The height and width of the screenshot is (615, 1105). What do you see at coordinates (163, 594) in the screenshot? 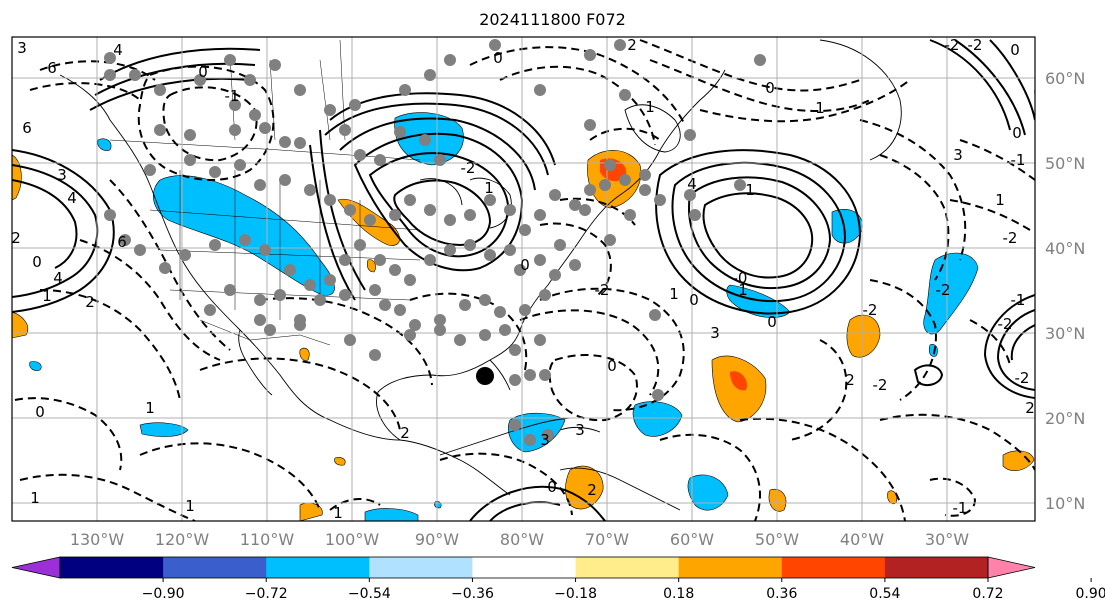
I see `colorbar-tick-label: −0.90` at bounding box center [163, 594].